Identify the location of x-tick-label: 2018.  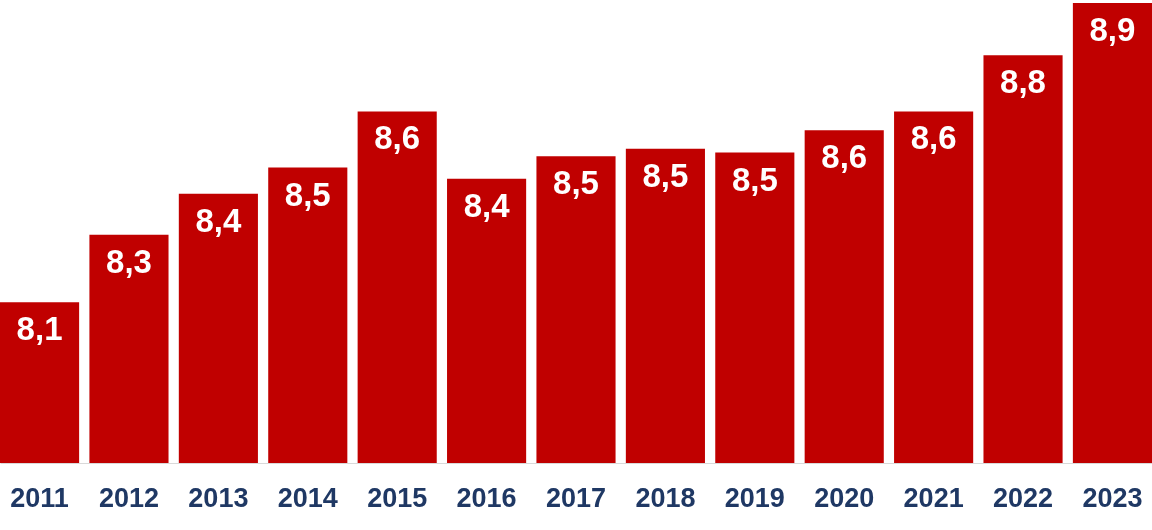
(665, 497).